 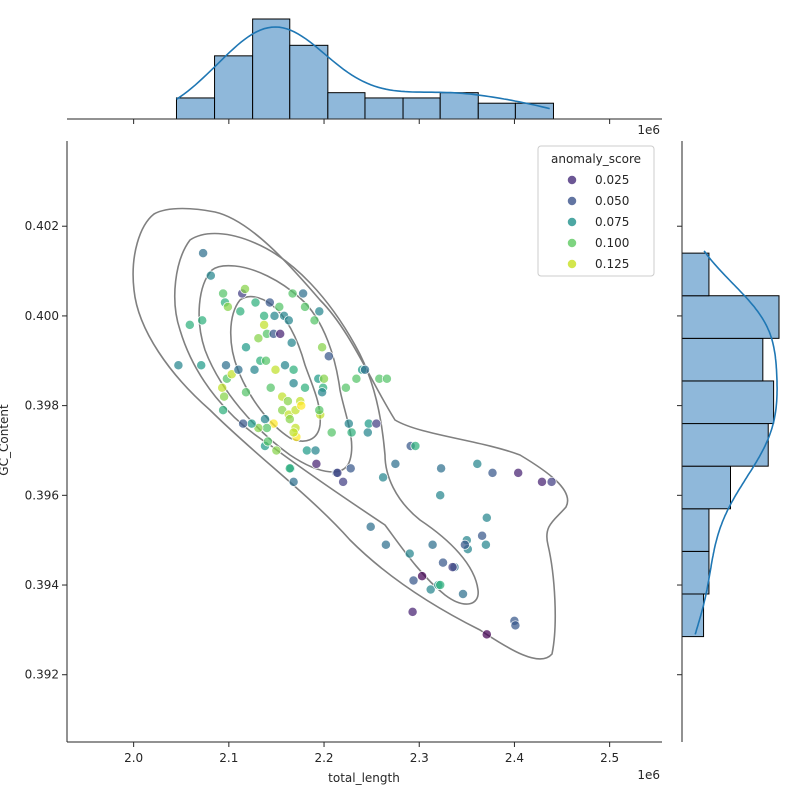 I want to click on x-tick-label: 2.5, so click(x=609, y=758).